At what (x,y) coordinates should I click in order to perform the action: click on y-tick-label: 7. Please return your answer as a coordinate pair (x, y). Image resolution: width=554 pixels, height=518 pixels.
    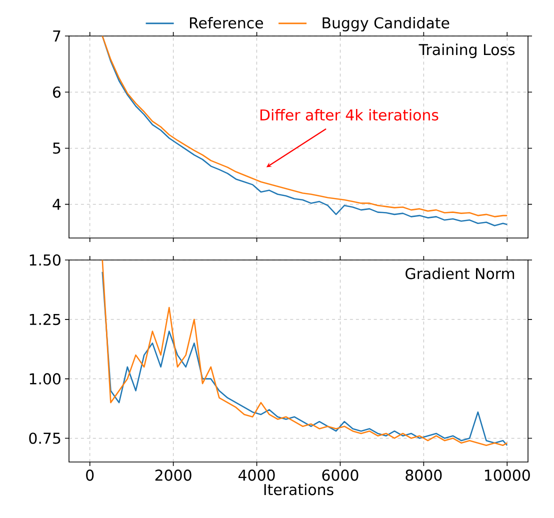
    Looking at the image, I should click on (56, 36).